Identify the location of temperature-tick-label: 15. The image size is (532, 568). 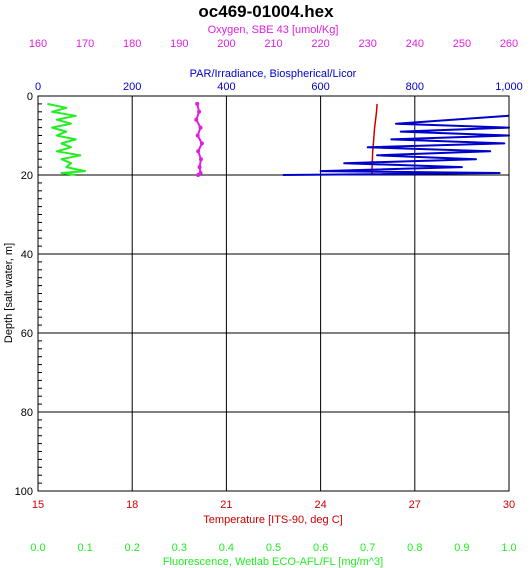
(38, 505).